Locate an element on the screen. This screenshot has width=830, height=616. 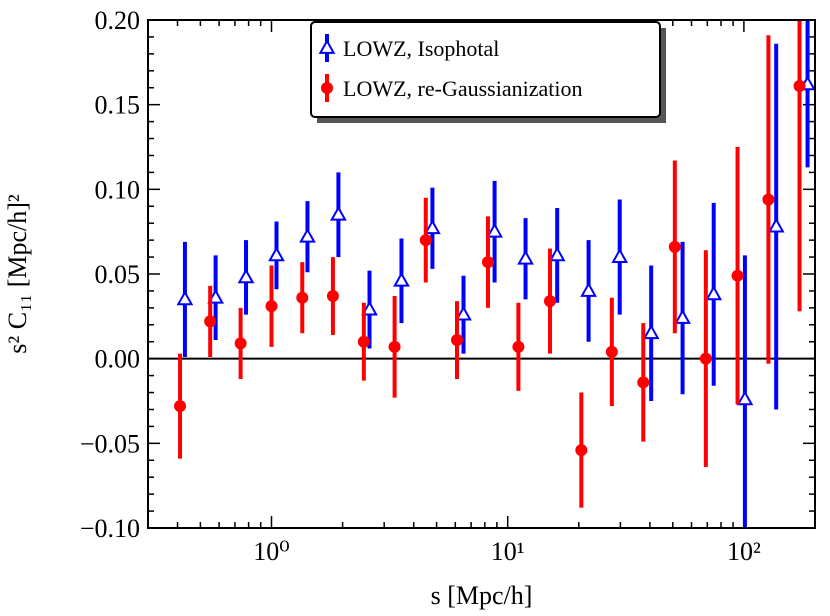
y-tick-label: −0.10 is located at coordinates (110, 528).